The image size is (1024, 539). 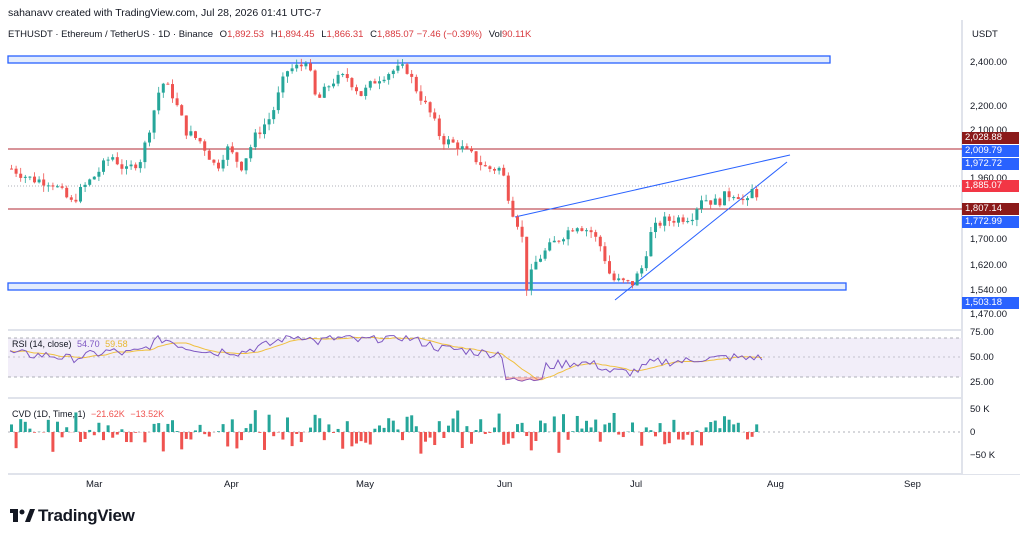 I want to click on price-axis-panel, so click(x=991, y=247).